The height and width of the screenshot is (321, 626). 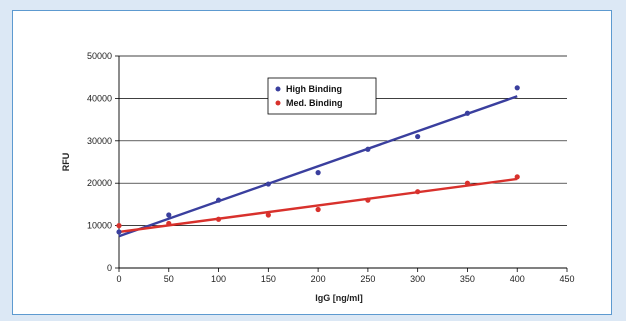 I want to click on y-tick-label-0: 0, so click(x=109, y=268).